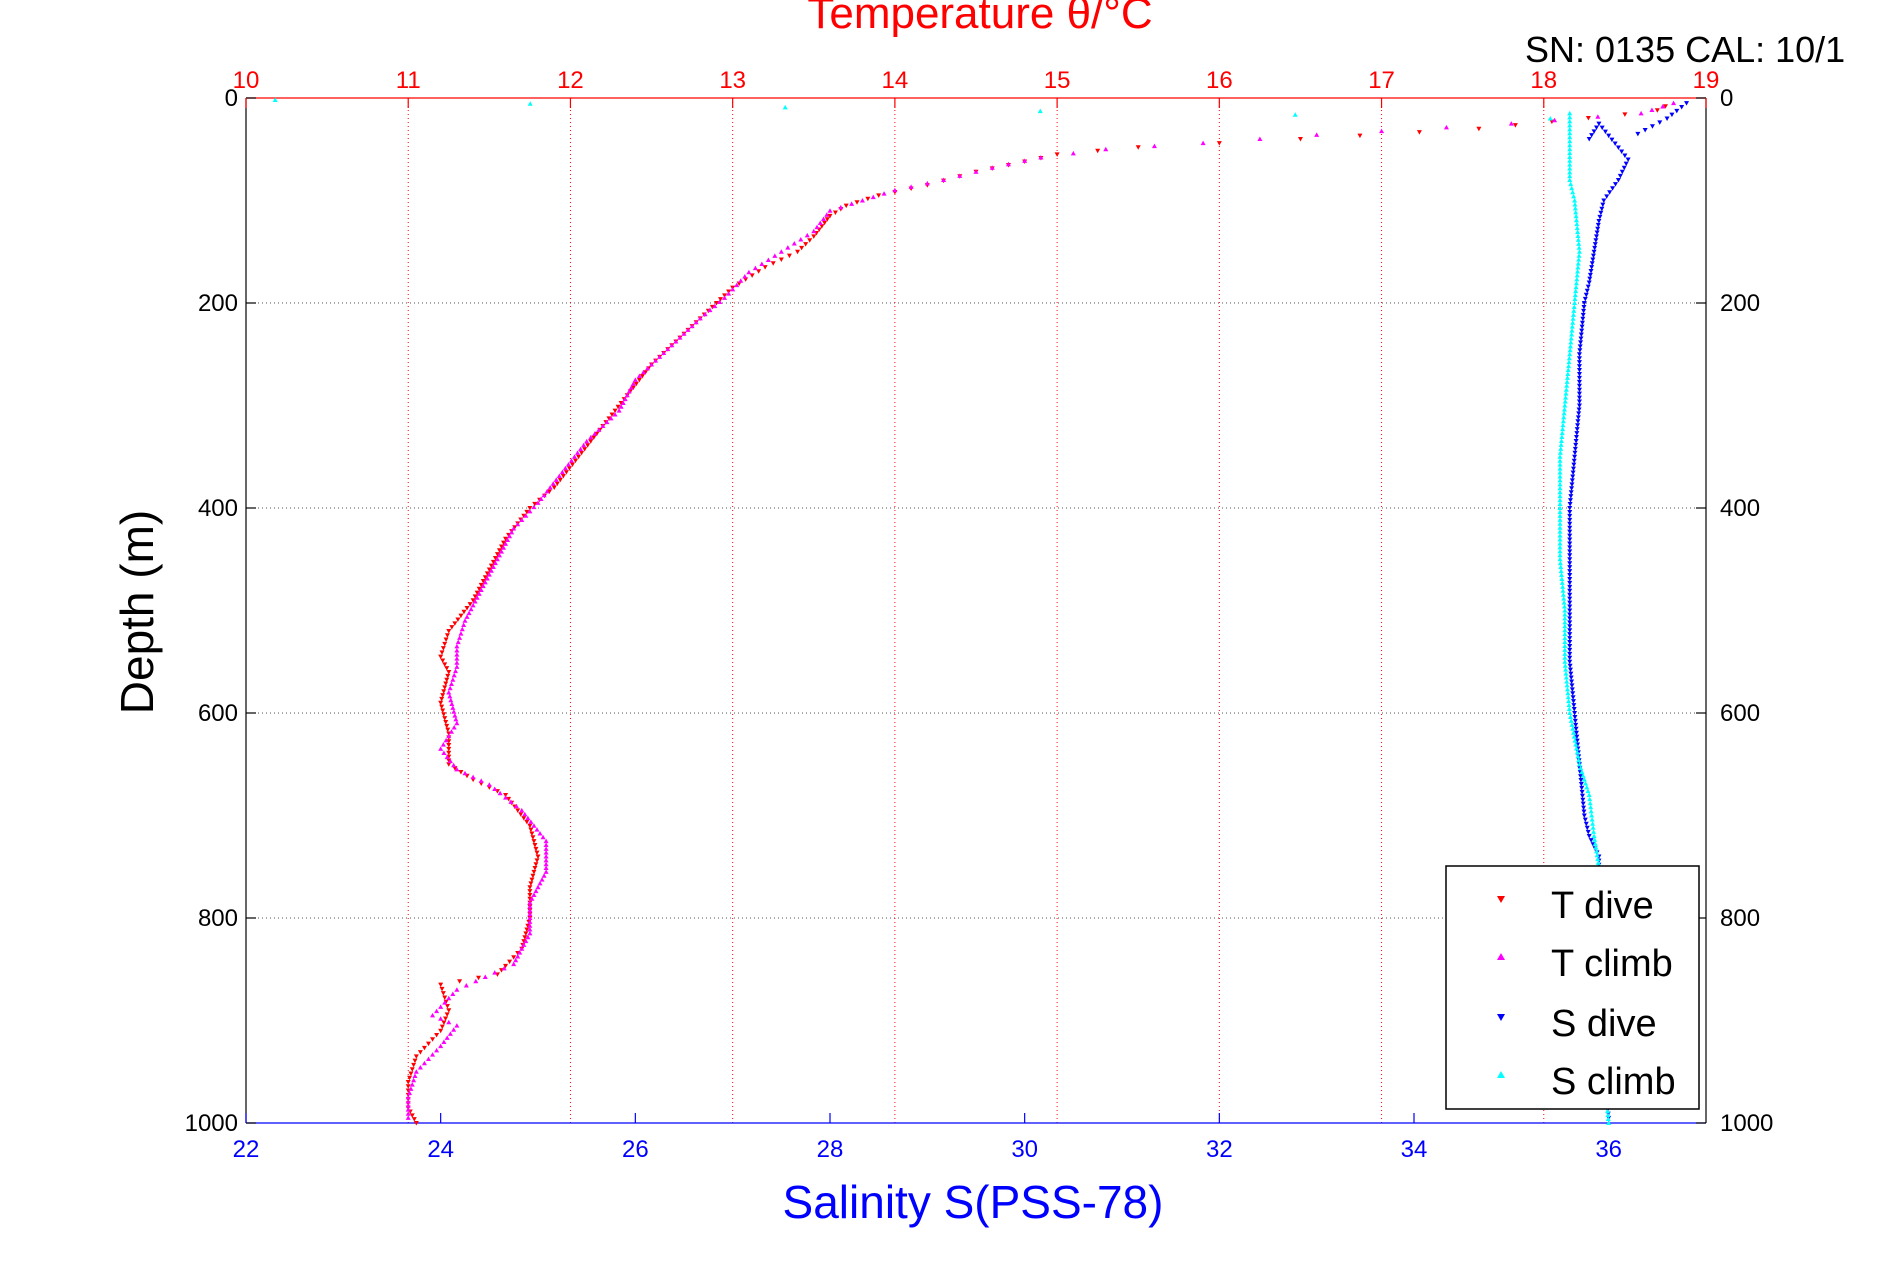  What do you see at coordinates (137, 612) in the screenshot?
I see `y-axis-title: Depth (m)` at bounding box center [137, 612].